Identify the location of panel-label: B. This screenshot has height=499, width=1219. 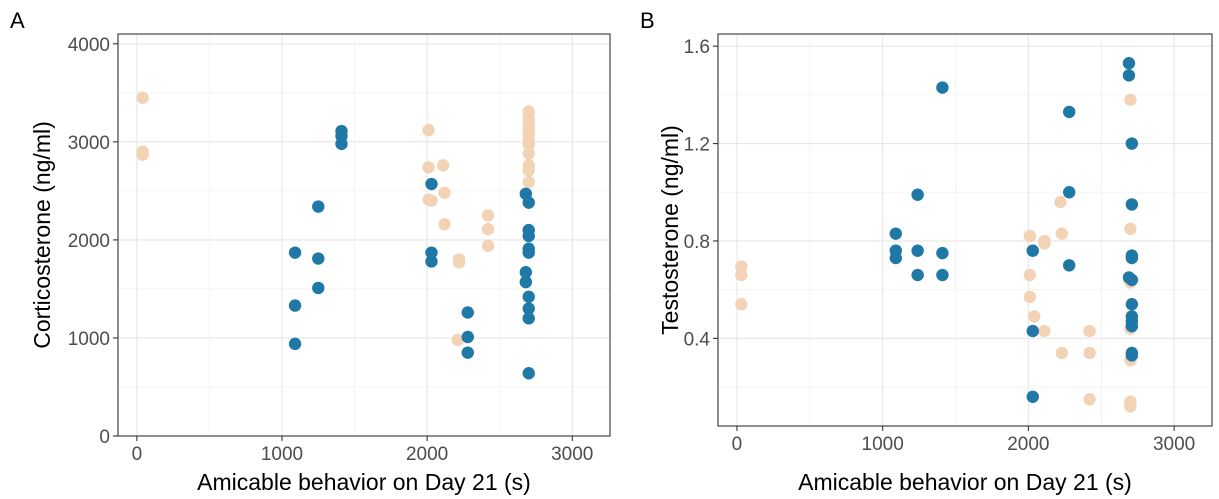
(647, 20).